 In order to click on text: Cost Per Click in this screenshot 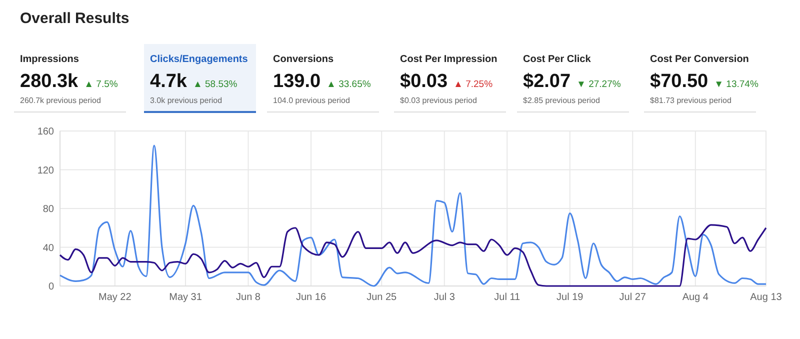, I will do `click(557, 59)`.